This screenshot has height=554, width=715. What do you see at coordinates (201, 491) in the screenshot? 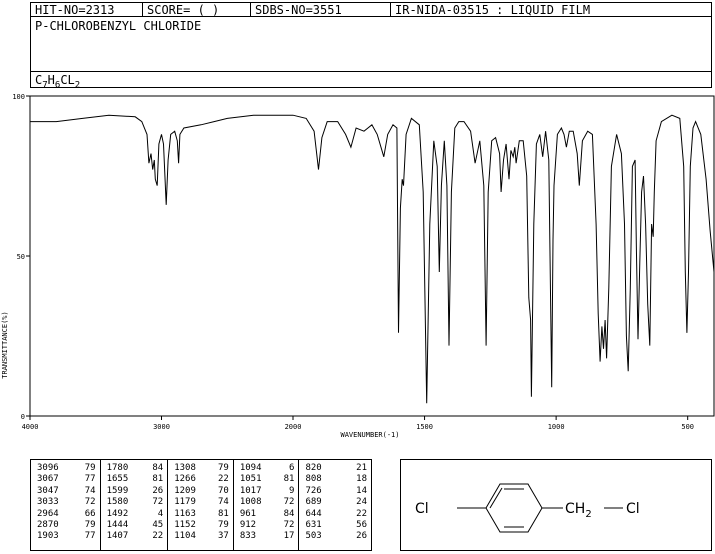
I see `peak-row: 1209 70` at bounding box center [201, 491].